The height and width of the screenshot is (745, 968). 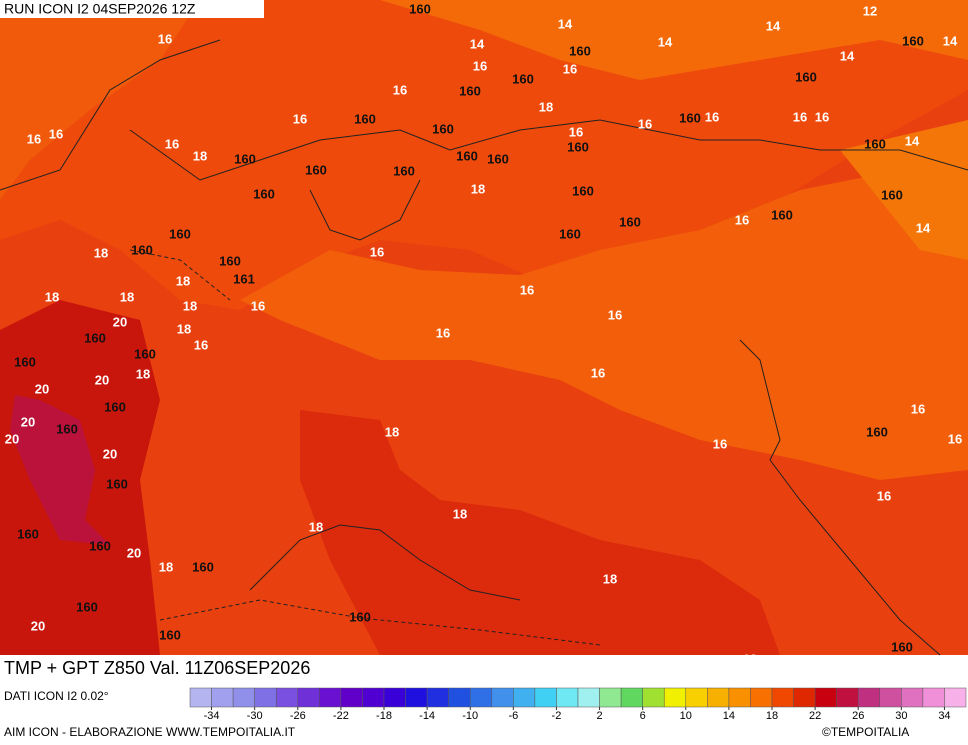 I want to click on colorbar-tick-label: -30, so click(x=255, y=716).